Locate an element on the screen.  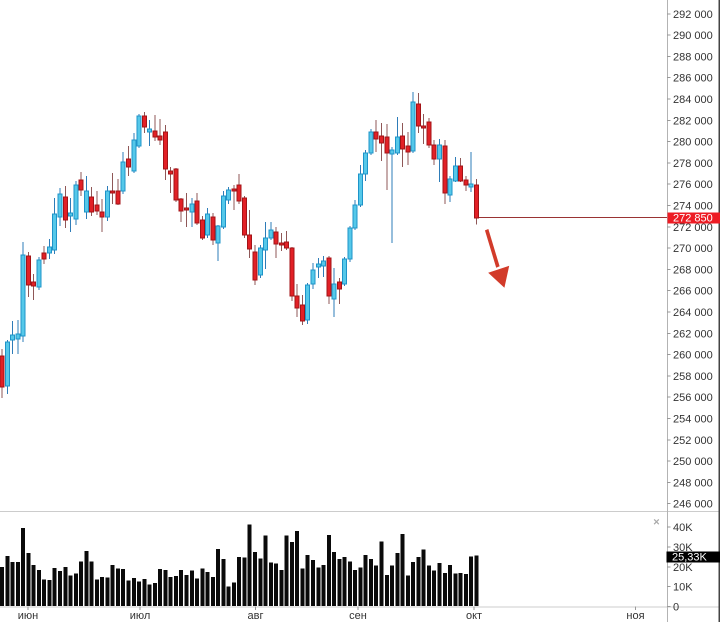
svg-text: 284 000 is located at coordinates (693, 100).